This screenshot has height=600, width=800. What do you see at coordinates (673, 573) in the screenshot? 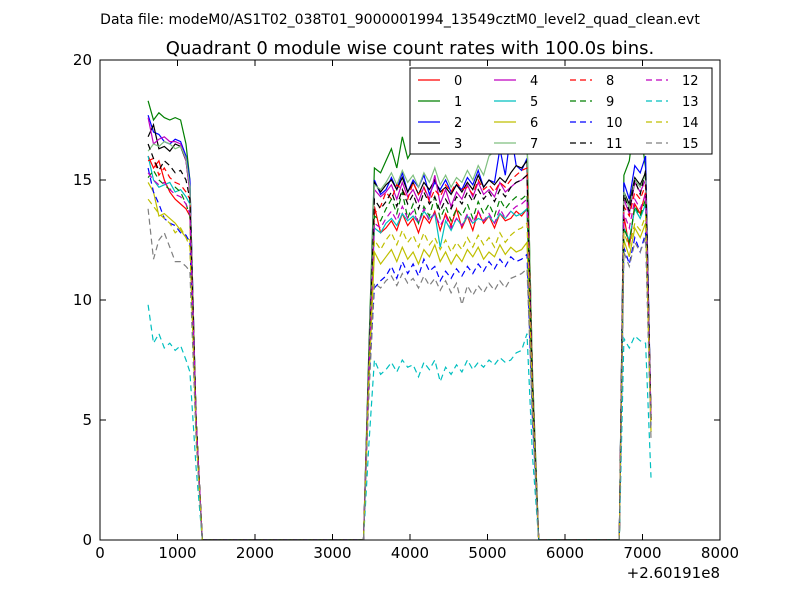
I see `x-offset-label: +2.60191e8` at bounding box center [673, 573].